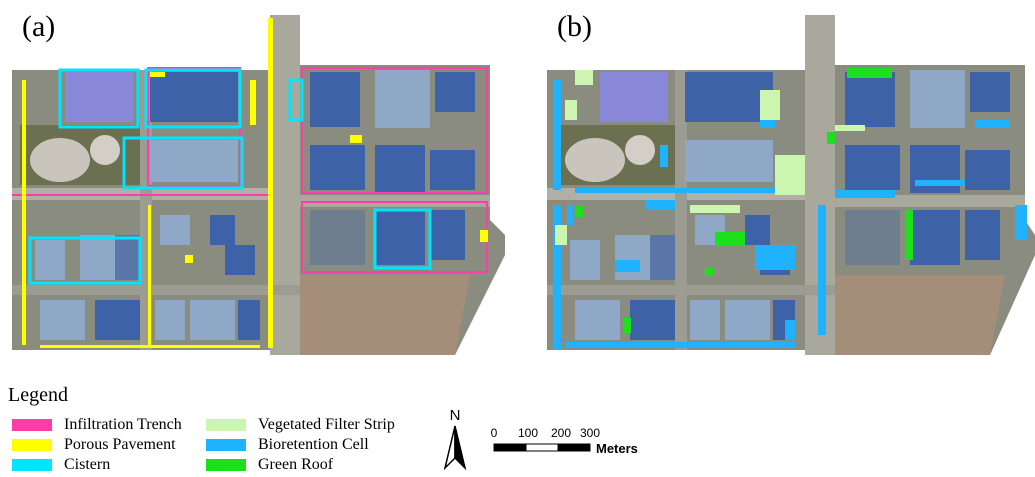 Image resolution: width=1035 pixels, height=477 pixels. I want to click on legend-label: Infiltration Trench, so click(123, 424).